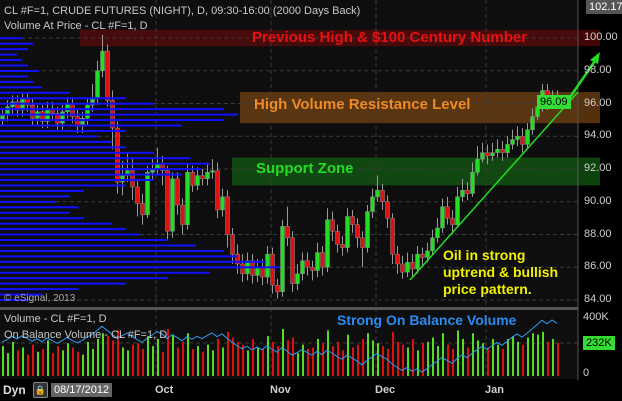 The height and width of the screenshot is (401, 622). What do you see at coordinates (40, 390) in the screenshot?
I see `lock-icon: 🔒` at bounding box center [40, 390].